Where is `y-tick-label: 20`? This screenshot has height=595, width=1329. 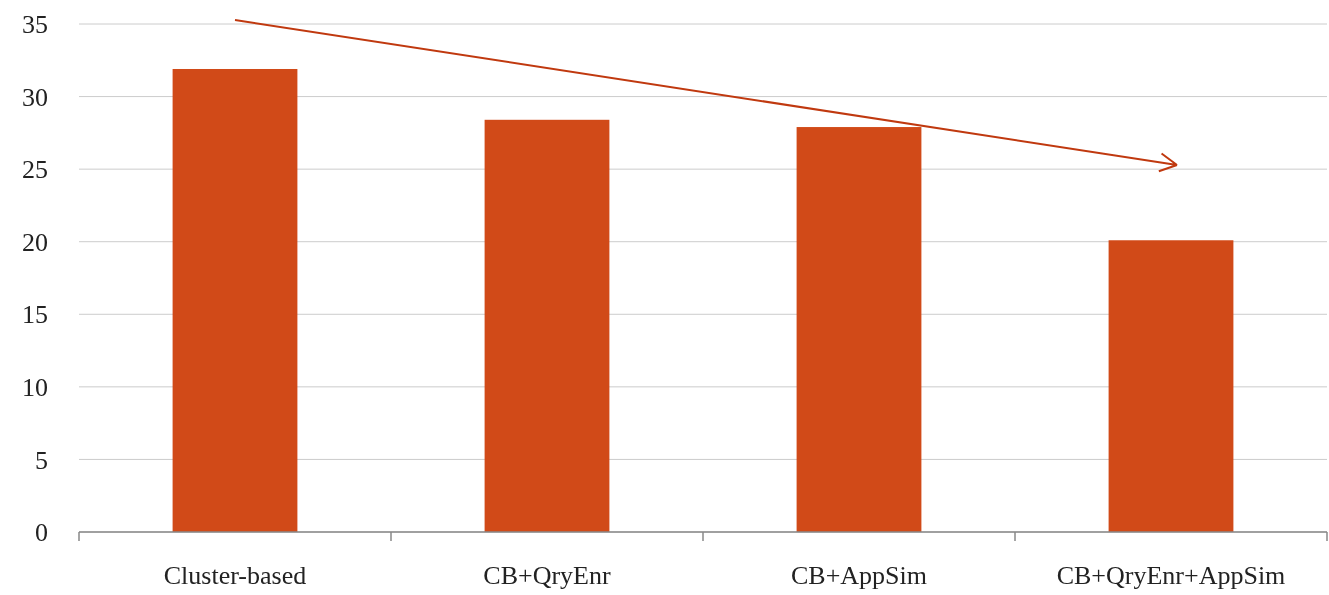 y-tick-label: 20 is located at coordinates (35, 242).